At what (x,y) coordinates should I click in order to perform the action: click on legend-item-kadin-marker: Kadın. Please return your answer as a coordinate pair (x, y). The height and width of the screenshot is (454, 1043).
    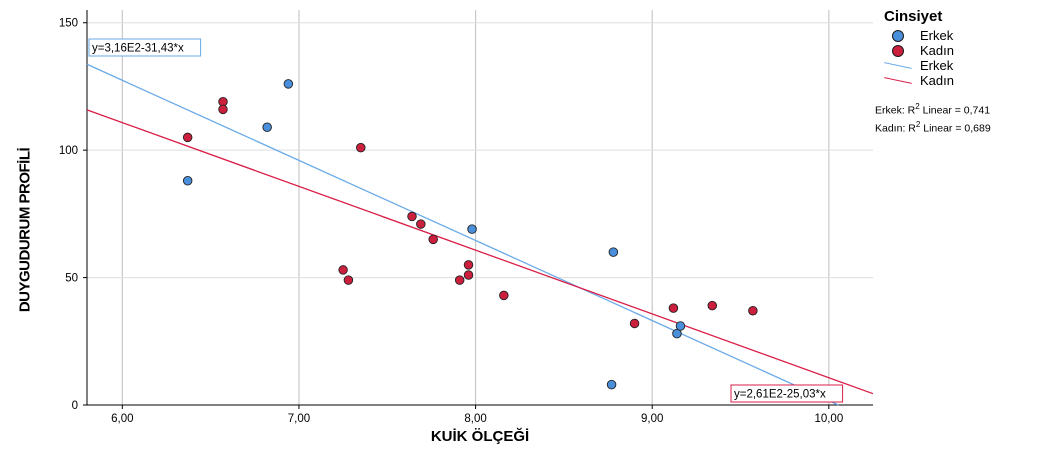
    Looking at the image, I should click on (957, 50).